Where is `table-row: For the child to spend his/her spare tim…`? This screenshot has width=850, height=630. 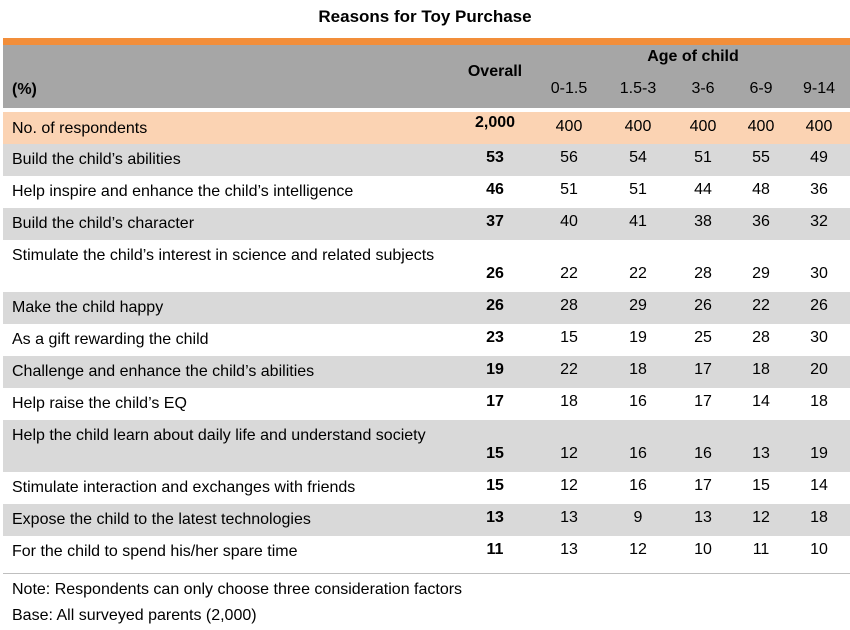
table-row: For the child to spend his/her spare tim… is located at coordinates (426, 552).